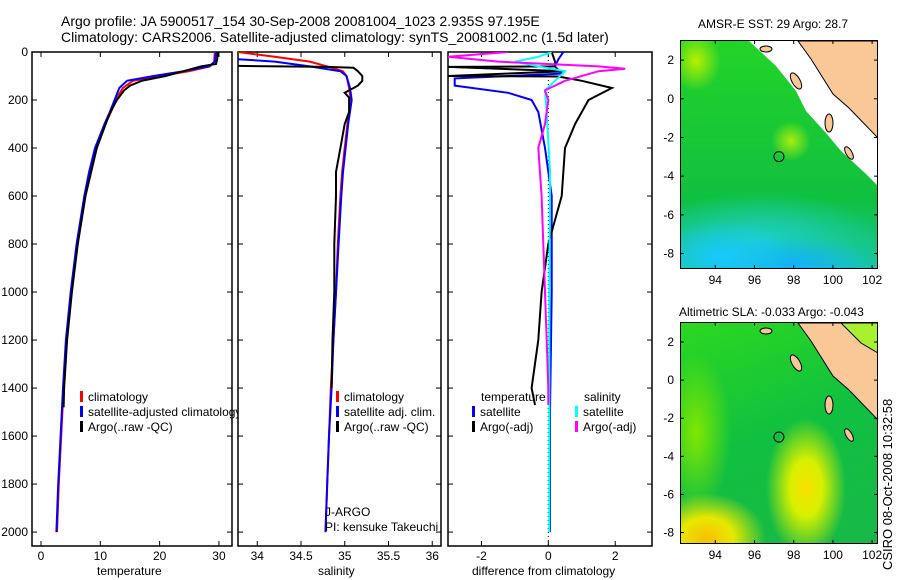 This screenshot has width=900, height=580. I want to click on legend-label: Argo(..raw -QC), so click(130, 427).